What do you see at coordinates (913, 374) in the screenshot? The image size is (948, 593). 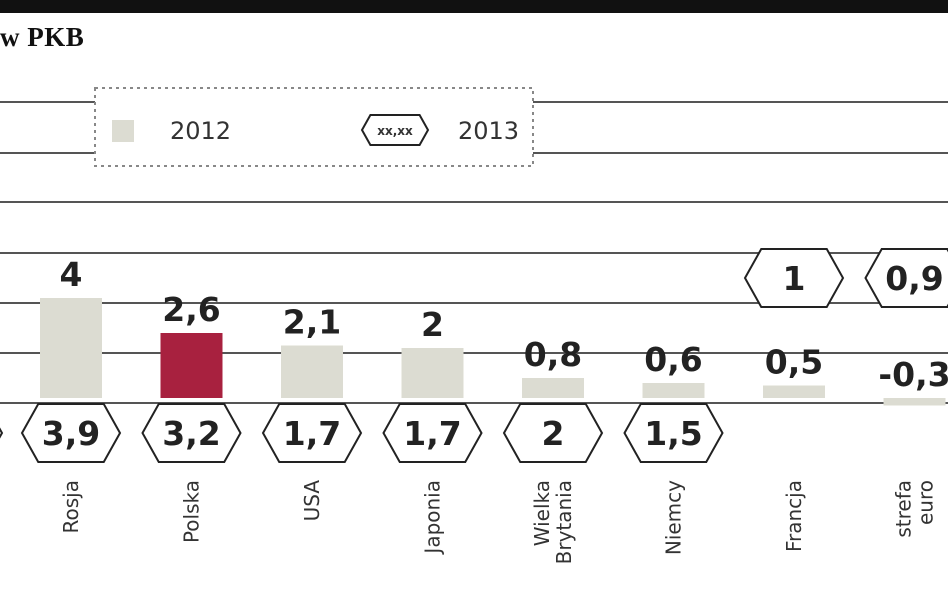 I see `value-label-2012: -0,3` at bounding box center [913, 374].